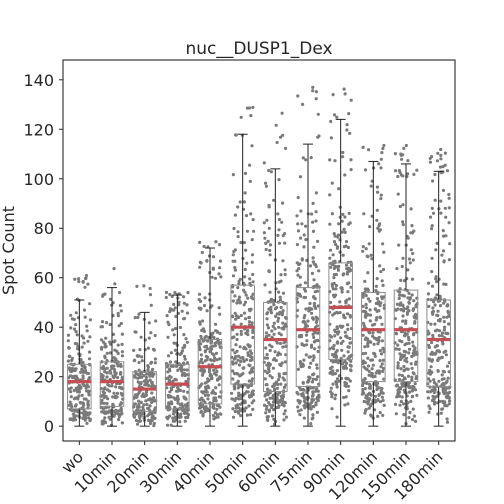  I want to click on box-180min, so click(438, 298).